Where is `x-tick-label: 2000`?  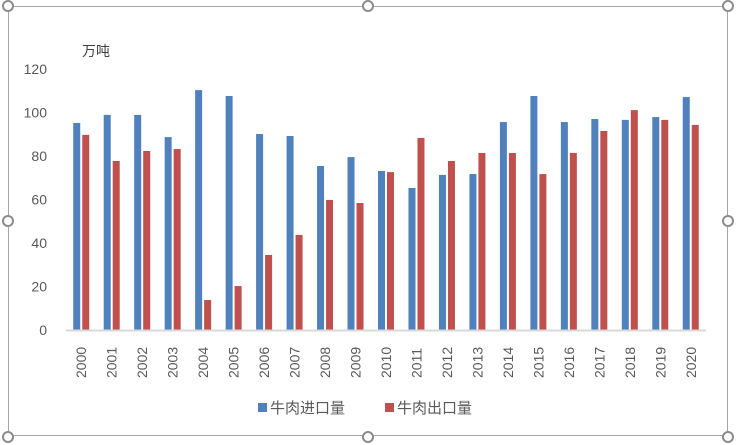
x-tick-label: 2000 is located at coordinates (81, 362).